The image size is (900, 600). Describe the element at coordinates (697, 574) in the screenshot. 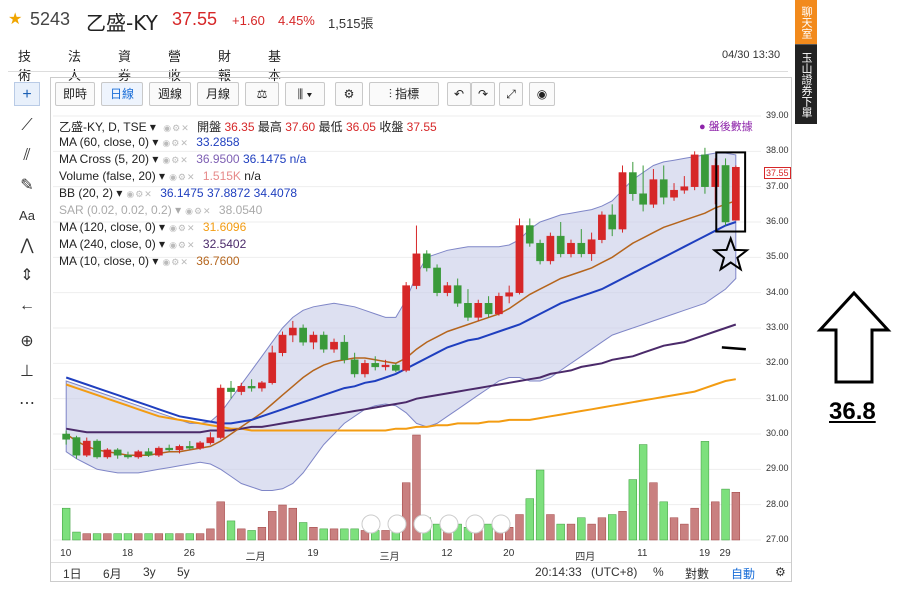

I see `log-toggle: 對數` at that location.